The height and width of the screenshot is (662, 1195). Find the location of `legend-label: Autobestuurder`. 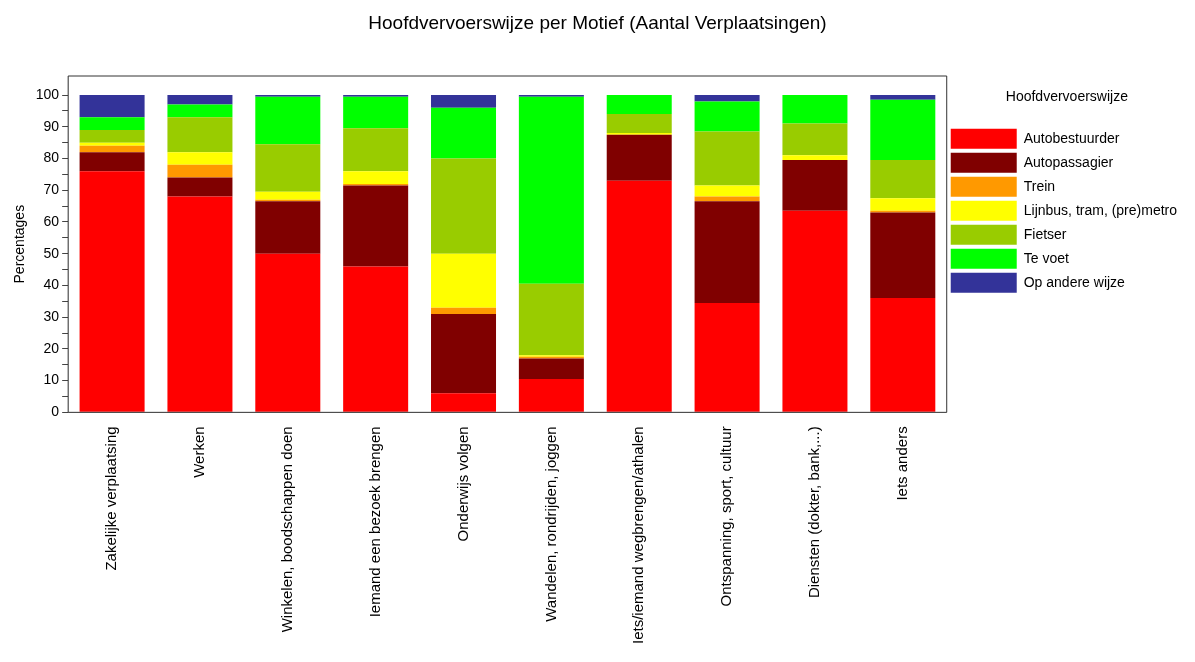

legend-label: Autobestuurder is located at coordinates (1071, 137).